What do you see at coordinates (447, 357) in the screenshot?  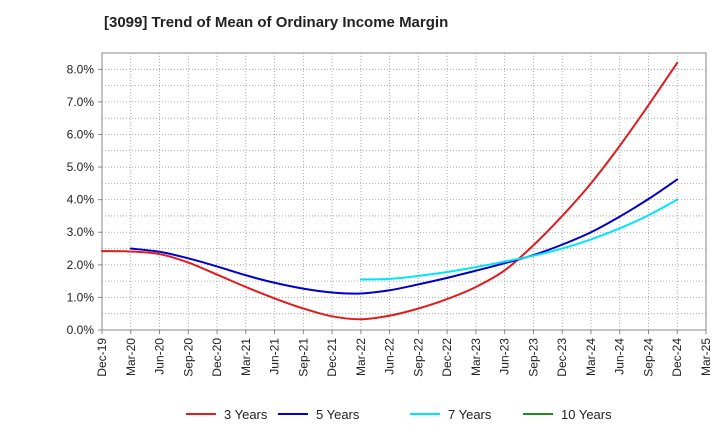 I see `x-tick-label: Dec-22` at bounding box center [447, 357].